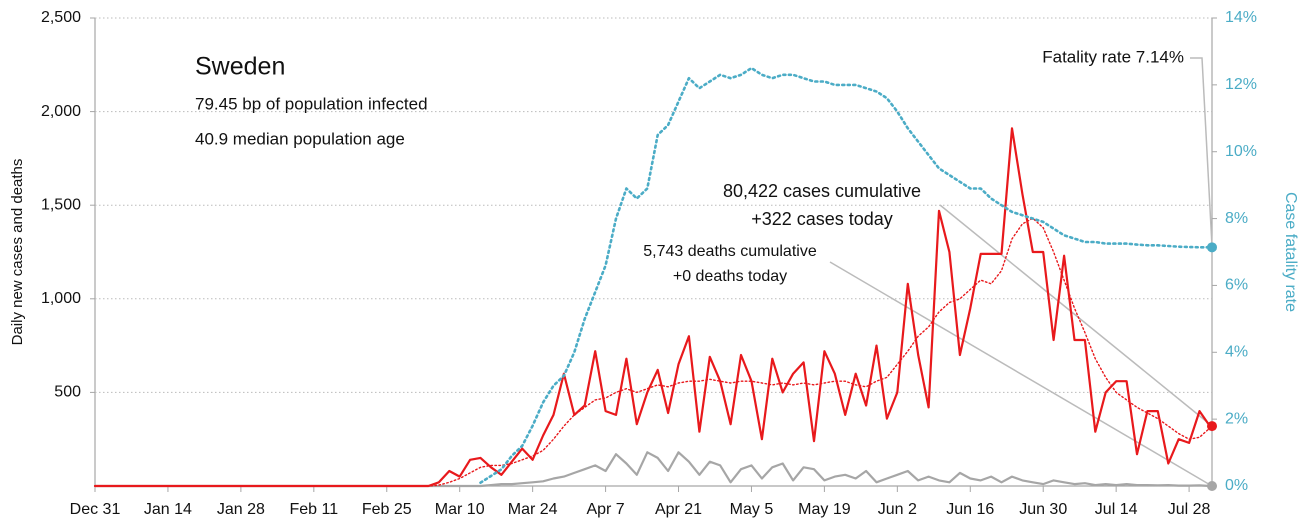 This screenshot has width=1306, height=527. What do you see at coordinates (1236, 485) in the screenshot?
I see `y2-tick-label: 0%` at bounding box center [1236, 485].